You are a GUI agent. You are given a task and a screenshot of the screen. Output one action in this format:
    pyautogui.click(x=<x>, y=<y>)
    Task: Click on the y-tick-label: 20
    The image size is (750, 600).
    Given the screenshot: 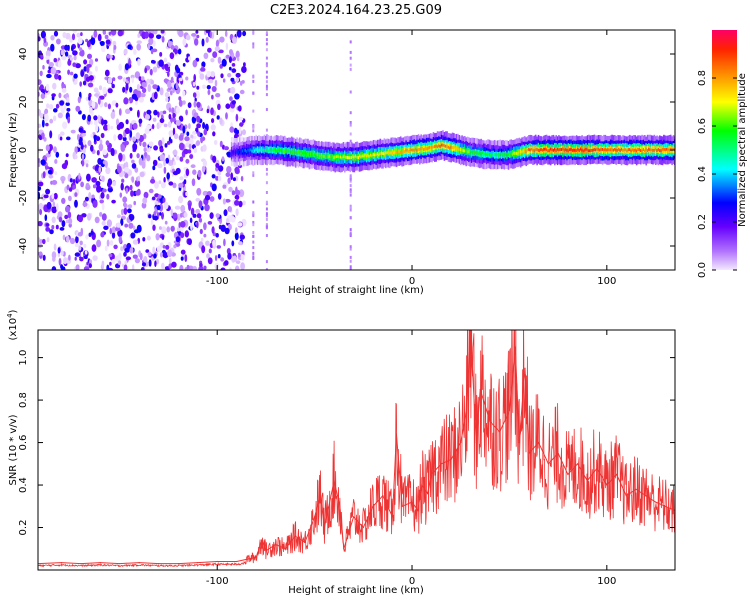 What is the action you would take?
    pyautogui.click(x=23, y=102)
    